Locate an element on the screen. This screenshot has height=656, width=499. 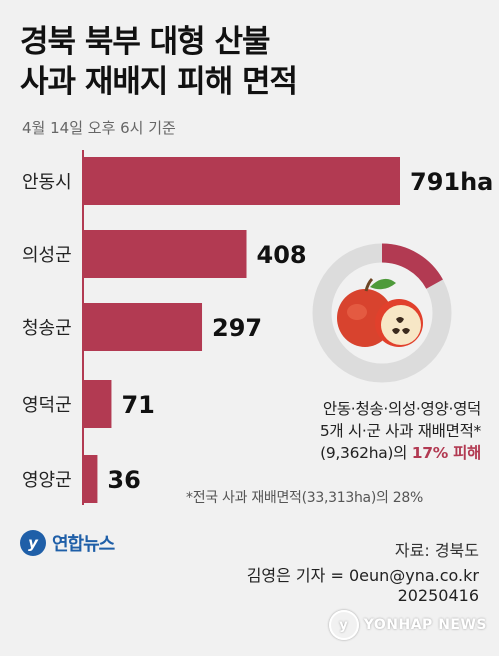
yonhap-logo: y 연합뉴스 is located at coordinates (67, 543).